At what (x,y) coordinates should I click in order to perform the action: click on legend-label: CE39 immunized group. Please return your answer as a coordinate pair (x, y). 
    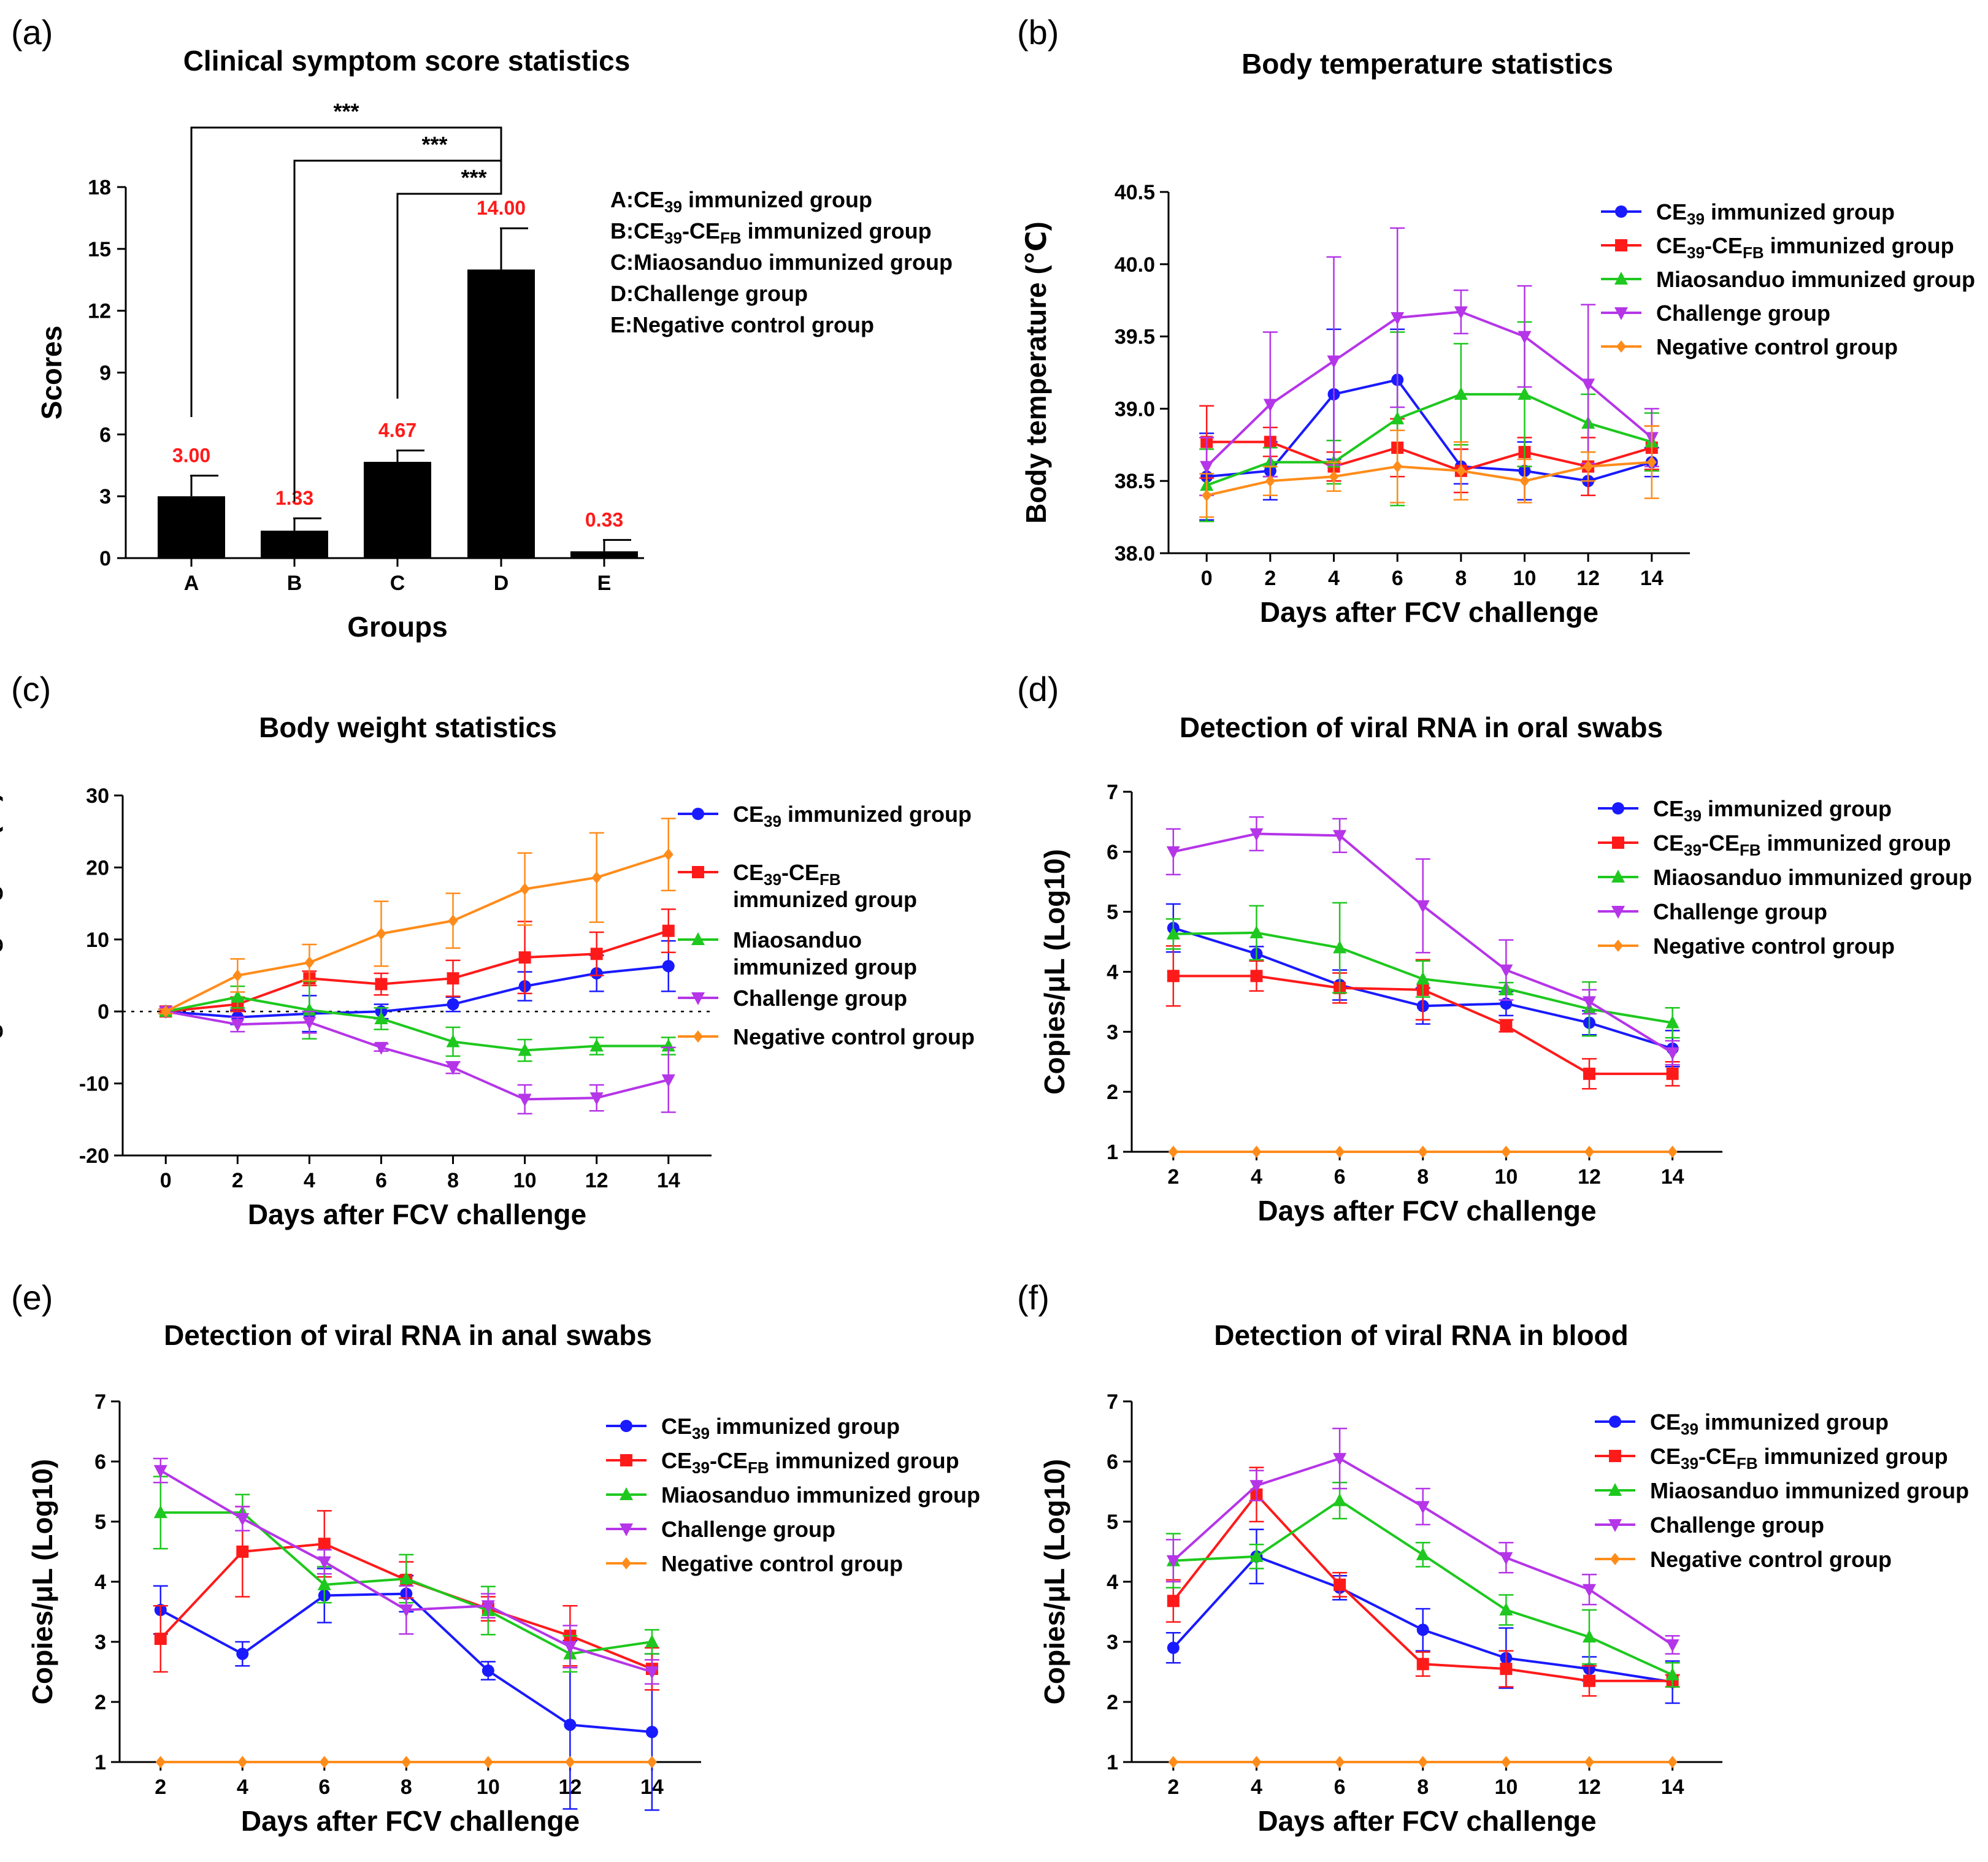
    Looking at the image, I should click on (1769, 1423).